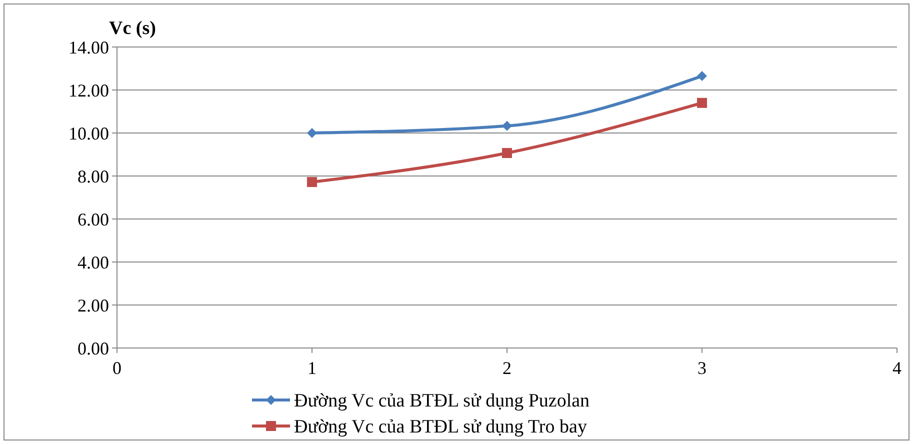  What do you see at coordinates (93, 348) in the screenshot?
I see `y-tick-label: 0.00` at bounding box center [93, 348].